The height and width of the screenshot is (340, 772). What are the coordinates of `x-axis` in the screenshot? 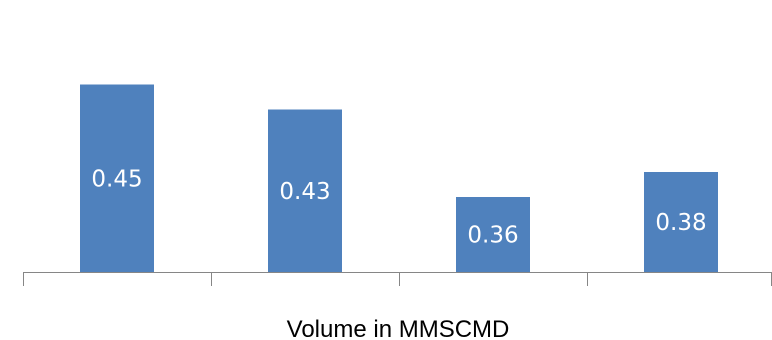 It's located at (397, 279).